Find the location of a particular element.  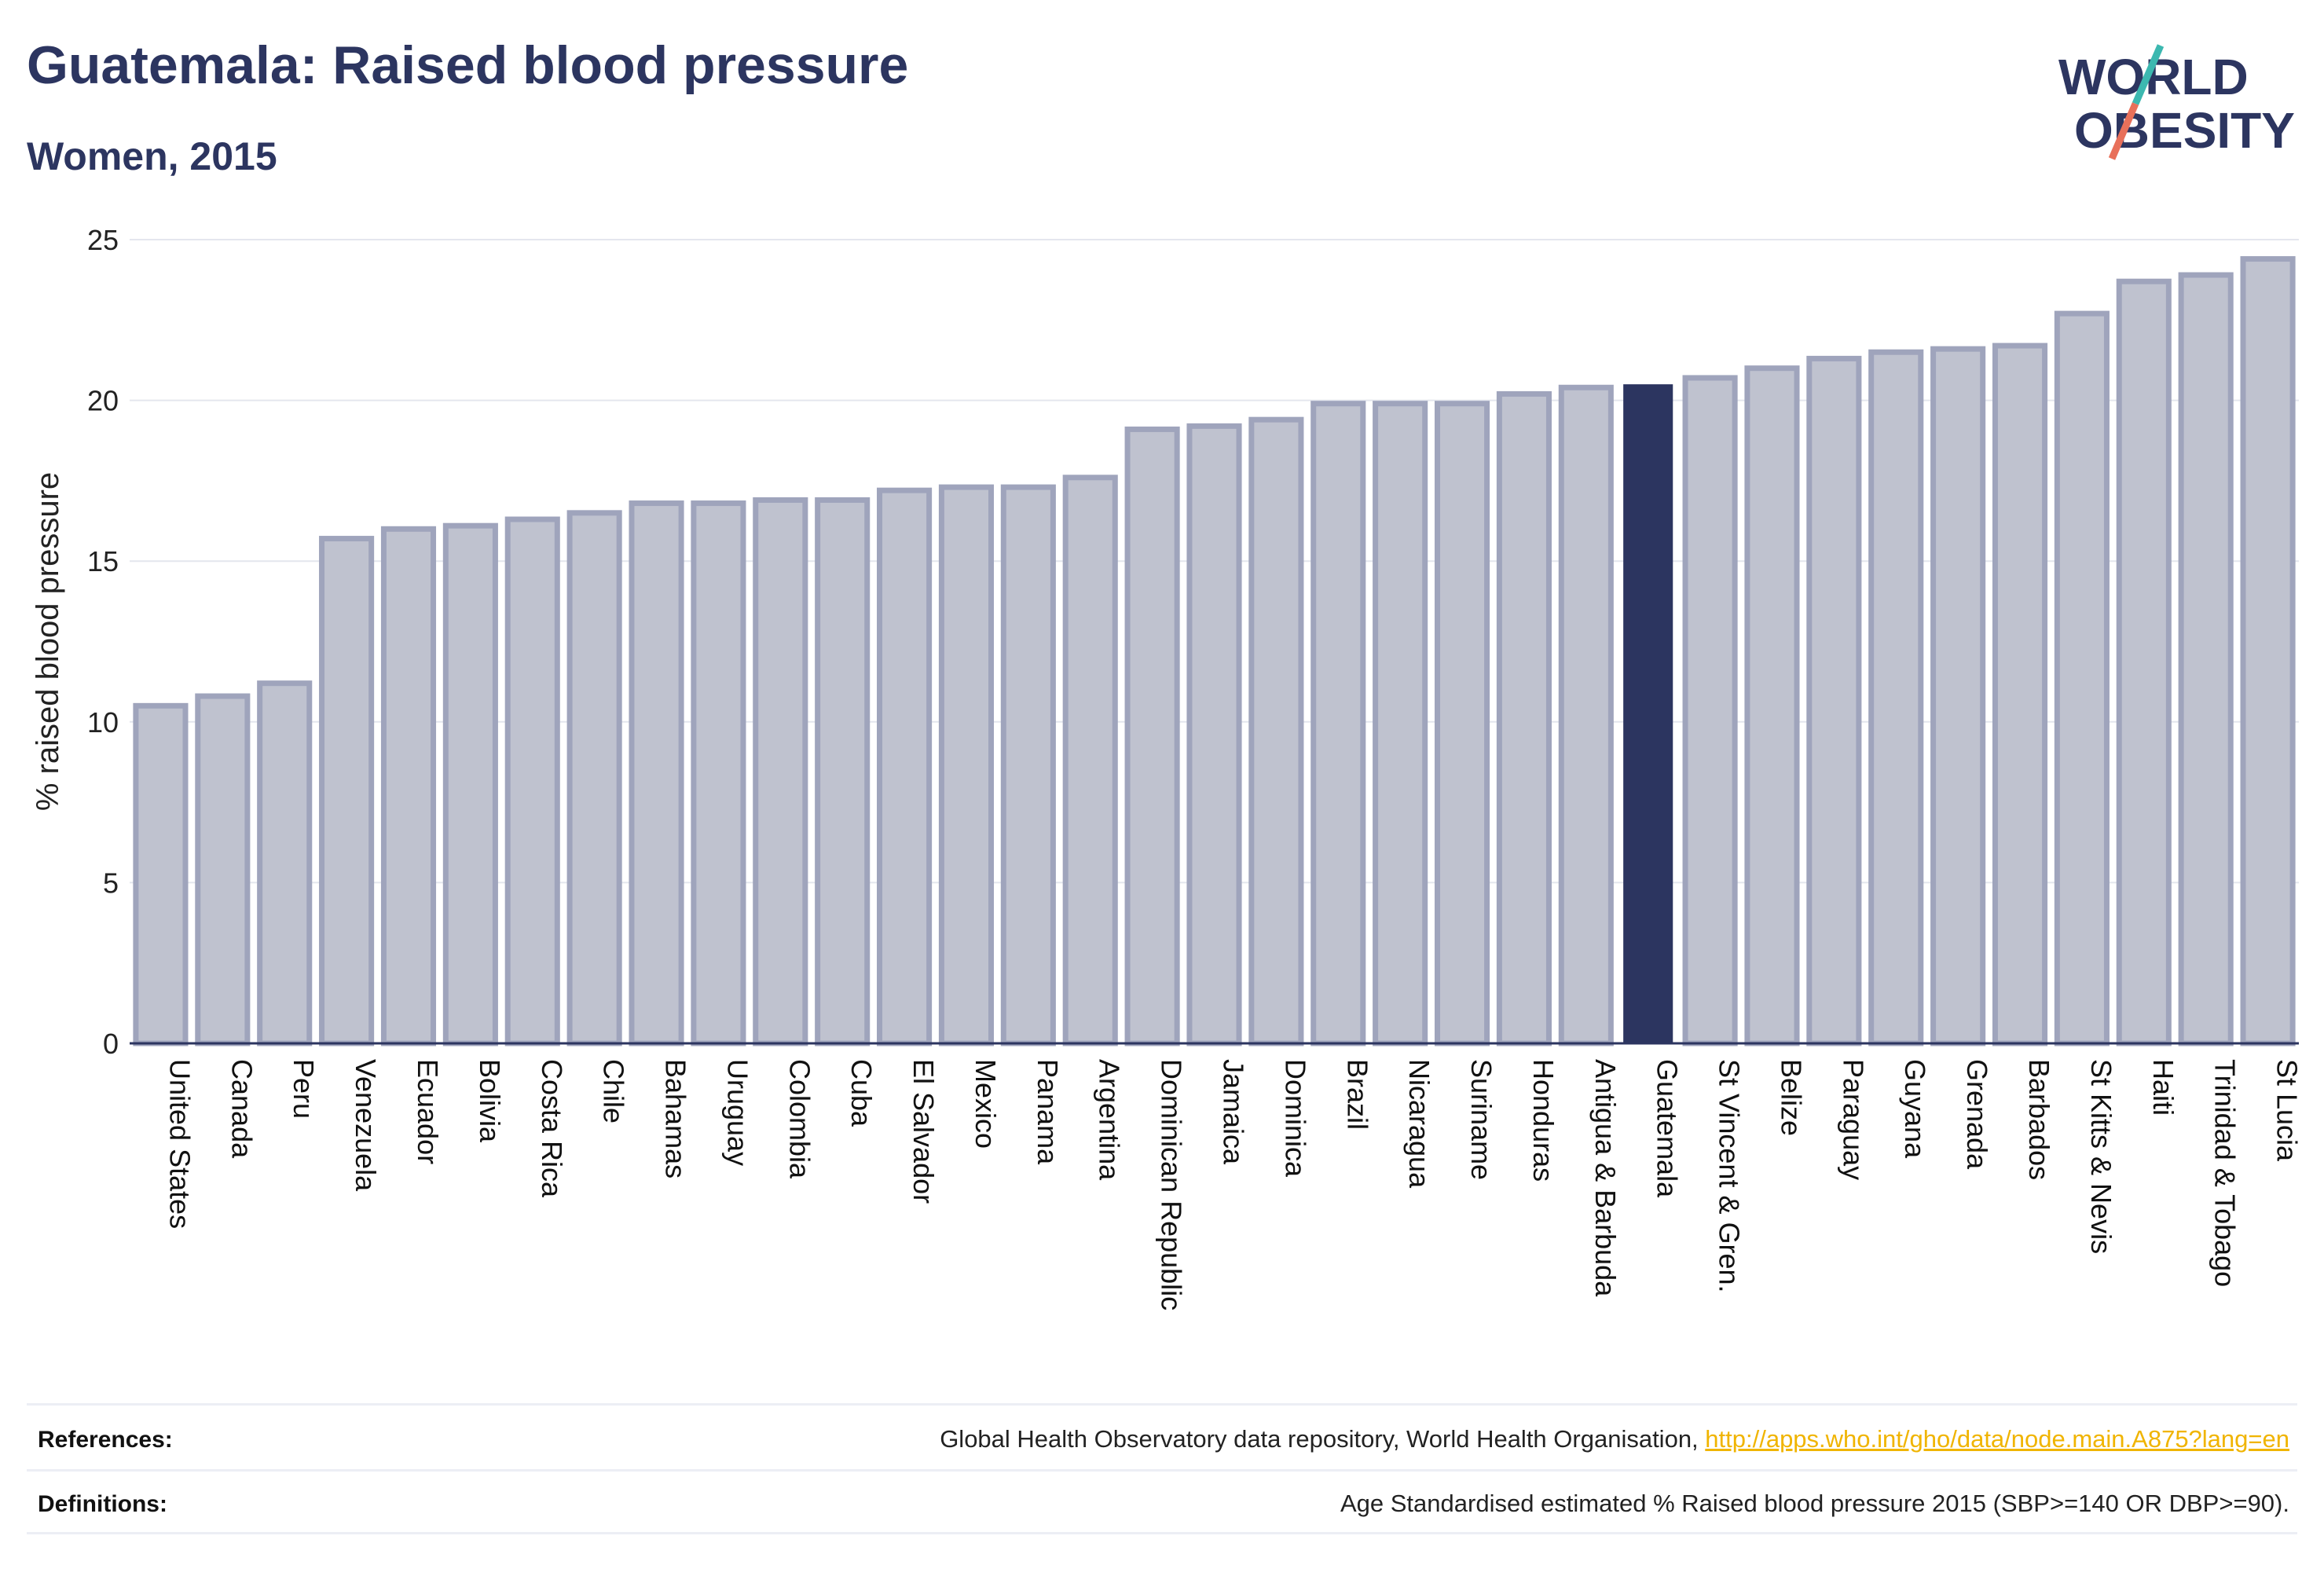

x-tick-label: Panama is located at coordinates (1048, 1112).